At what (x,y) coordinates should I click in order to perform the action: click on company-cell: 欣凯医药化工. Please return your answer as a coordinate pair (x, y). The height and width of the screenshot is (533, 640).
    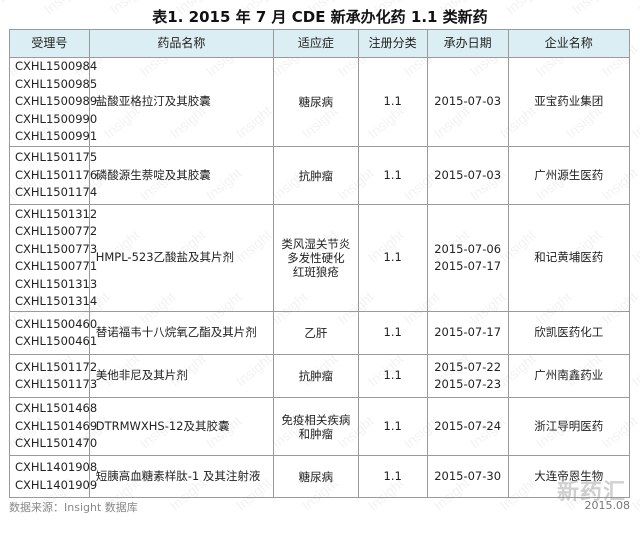
    Looking at the image, I should click on (569, 333).